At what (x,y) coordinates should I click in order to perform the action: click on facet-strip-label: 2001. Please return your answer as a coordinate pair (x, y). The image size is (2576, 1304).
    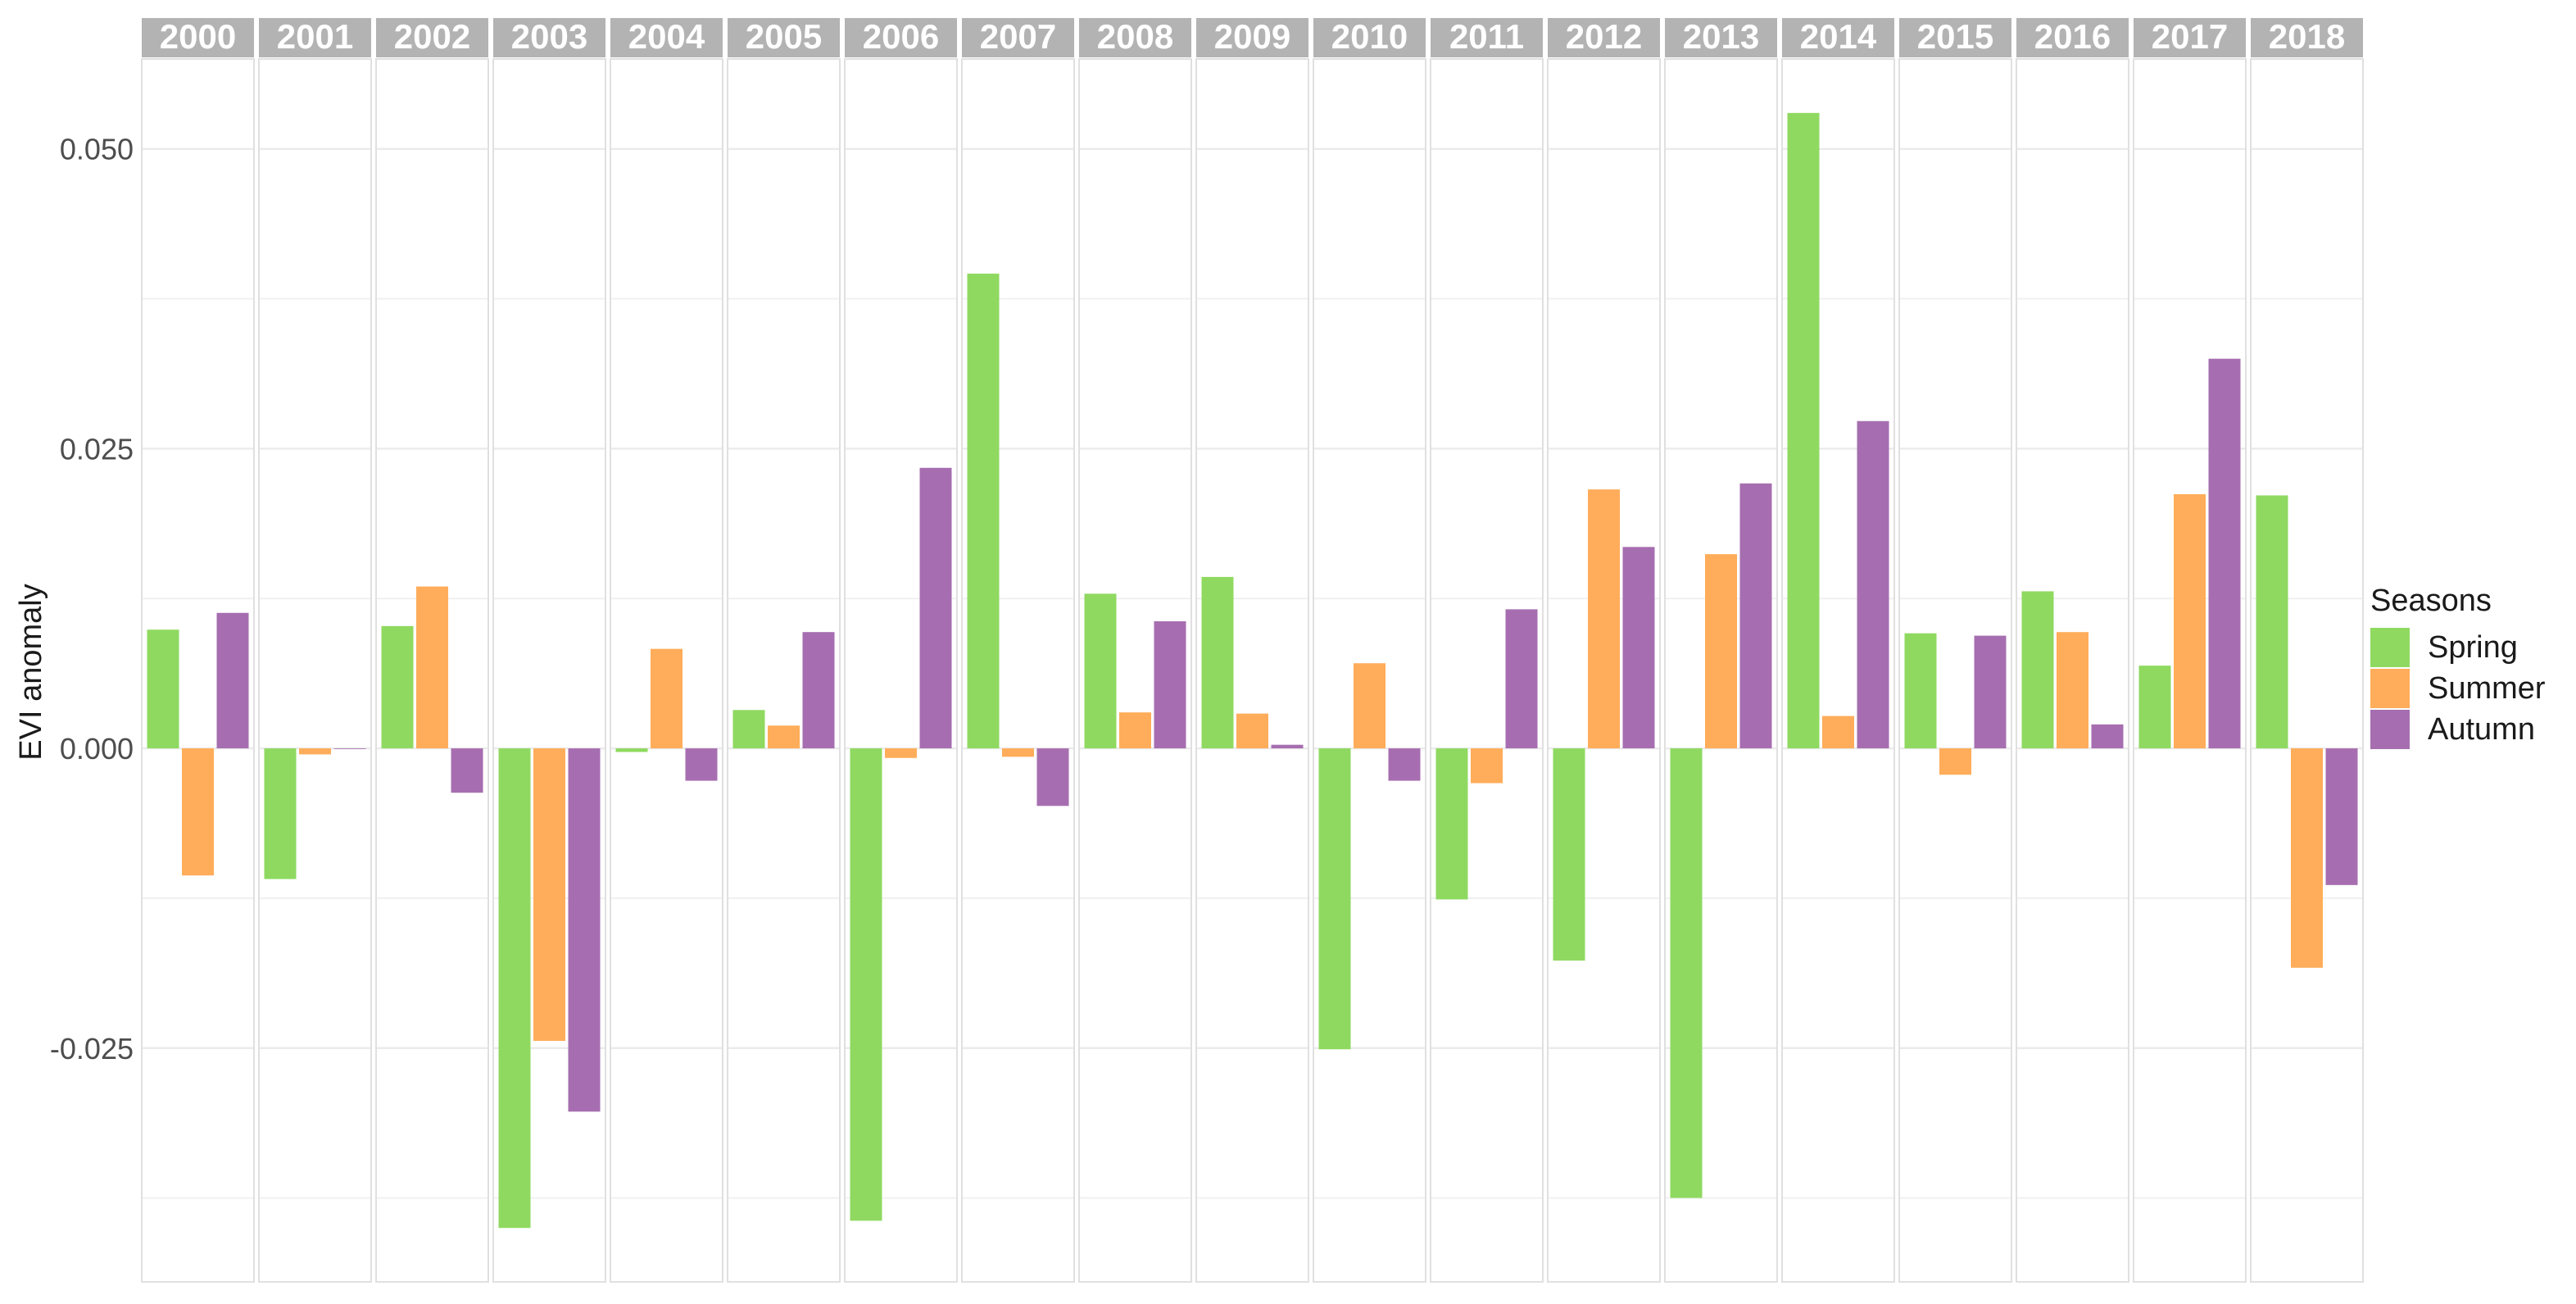
    Looking at the image, I should click on (315, 36).